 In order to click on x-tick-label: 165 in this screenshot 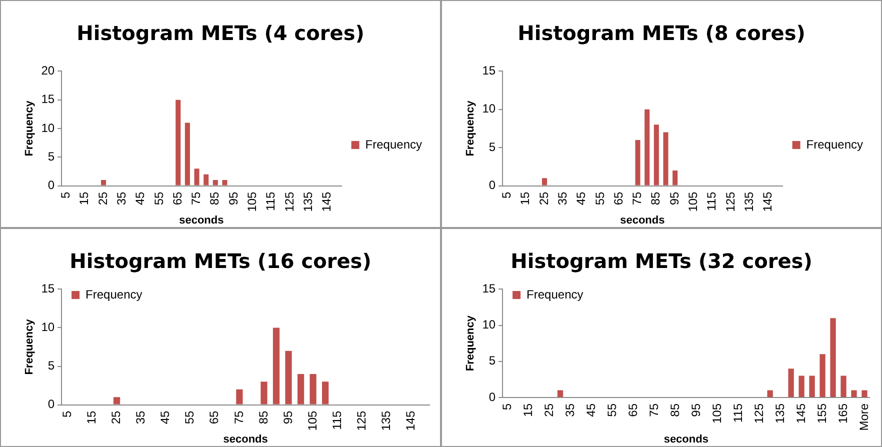, I will do `click(843, 413)`.